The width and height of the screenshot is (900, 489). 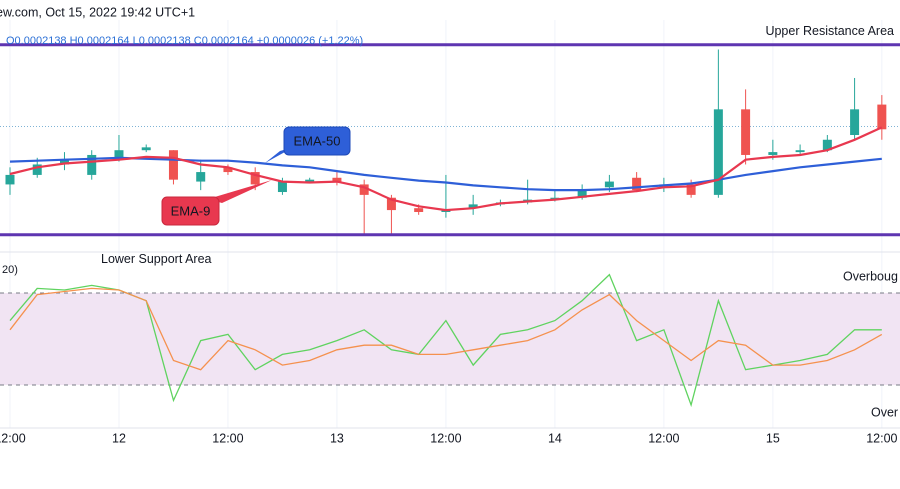 I want to click on ema-line, so click(x=445, y=174).